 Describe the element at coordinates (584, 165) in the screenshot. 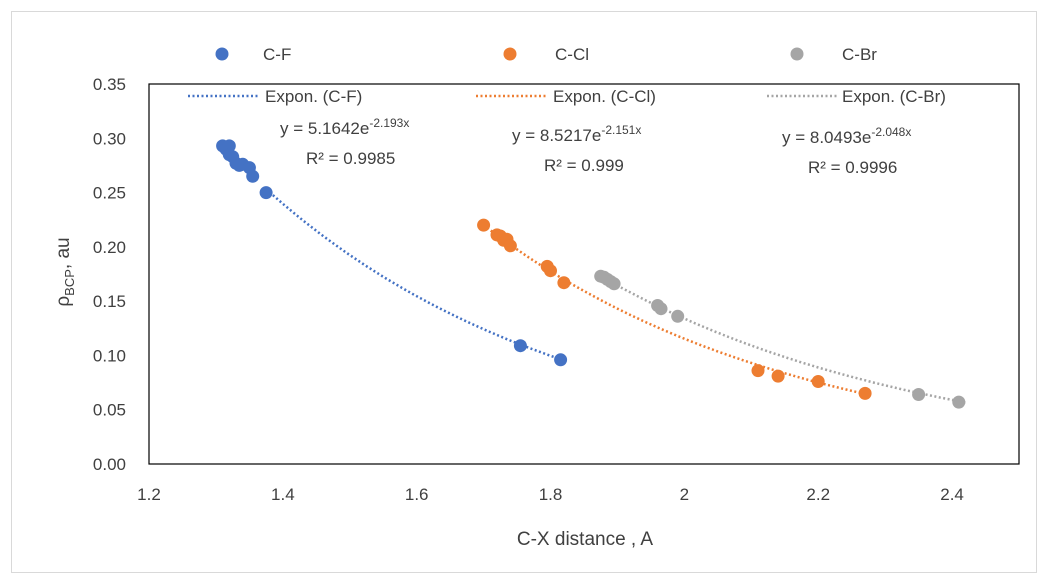

I see `trend-r-squared-c-cl: R² = 0.999` at that location.